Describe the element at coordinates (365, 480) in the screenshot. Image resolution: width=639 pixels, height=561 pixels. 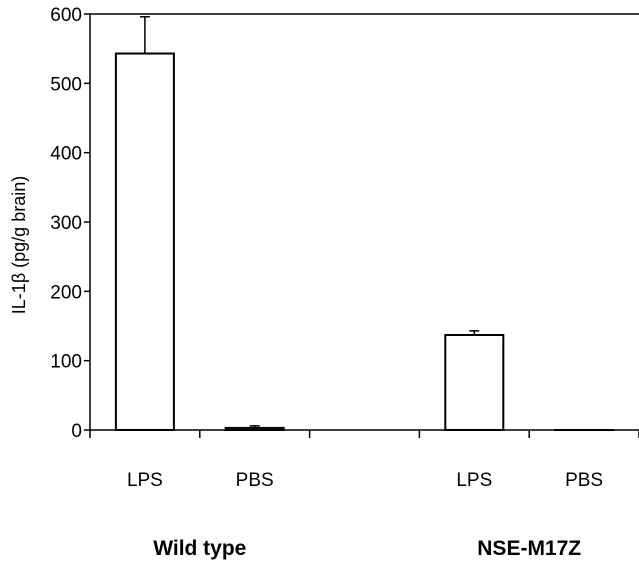
I see `x-tick-labels: LPS PBS LPS PBS` at that location.